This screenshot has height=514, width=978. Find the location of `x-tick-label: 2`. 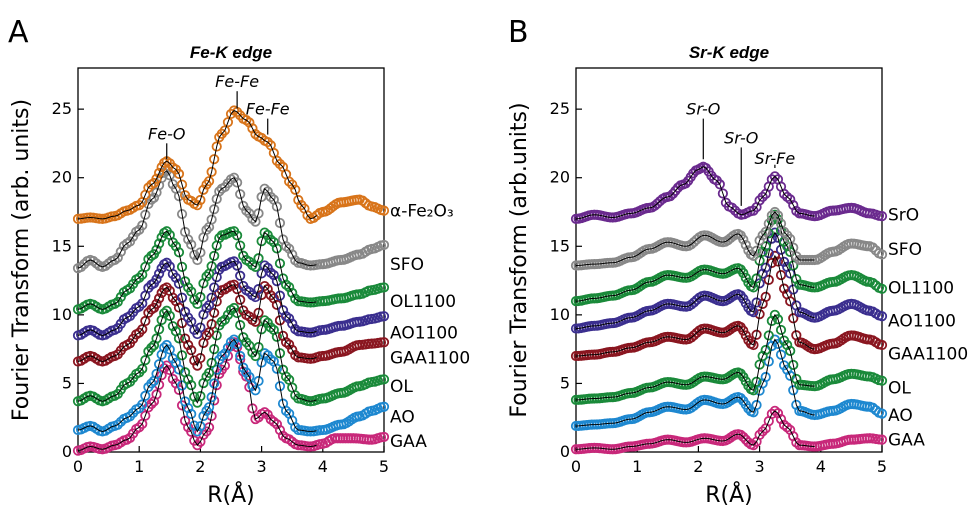

x-tick-label: 2 is located at coordinates (698, 466).